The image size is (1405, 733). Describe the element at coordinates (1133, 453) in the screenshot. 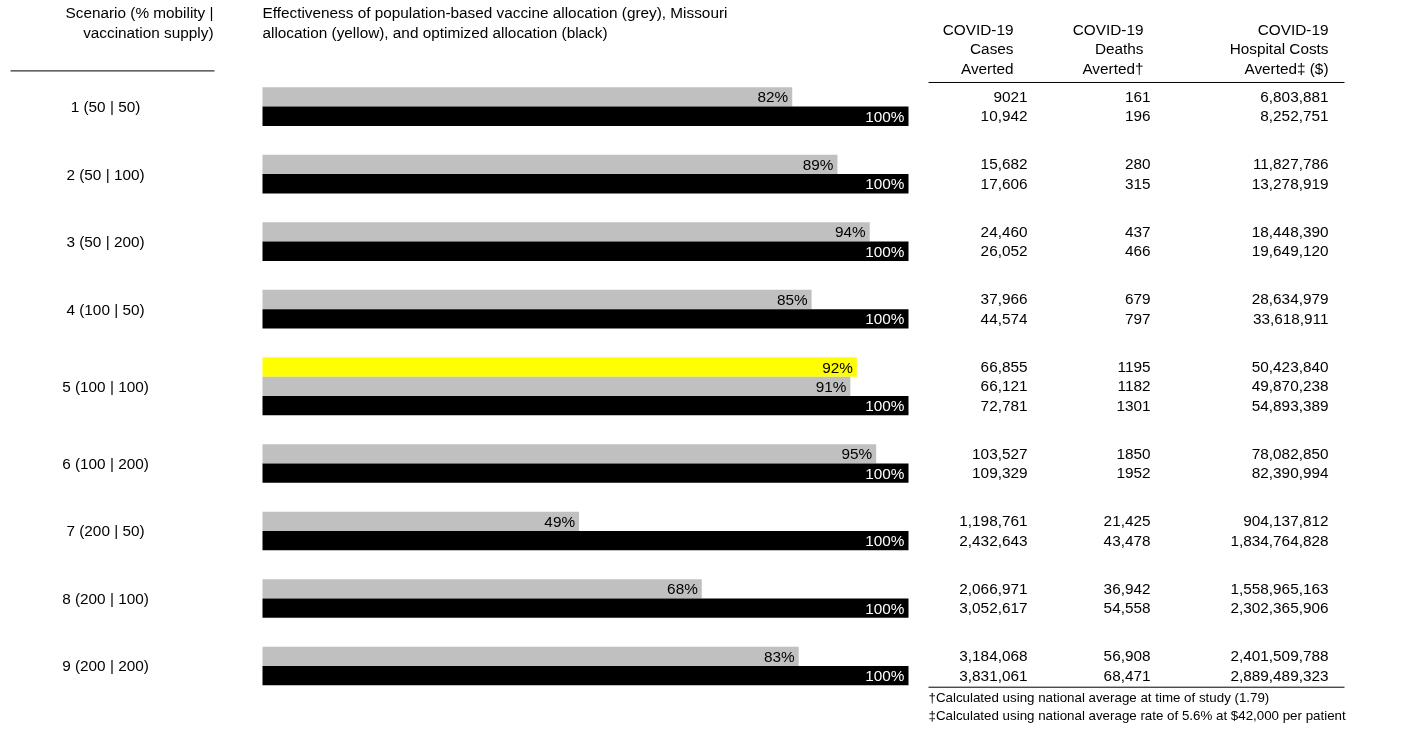

I see `text: 1850` at that location.